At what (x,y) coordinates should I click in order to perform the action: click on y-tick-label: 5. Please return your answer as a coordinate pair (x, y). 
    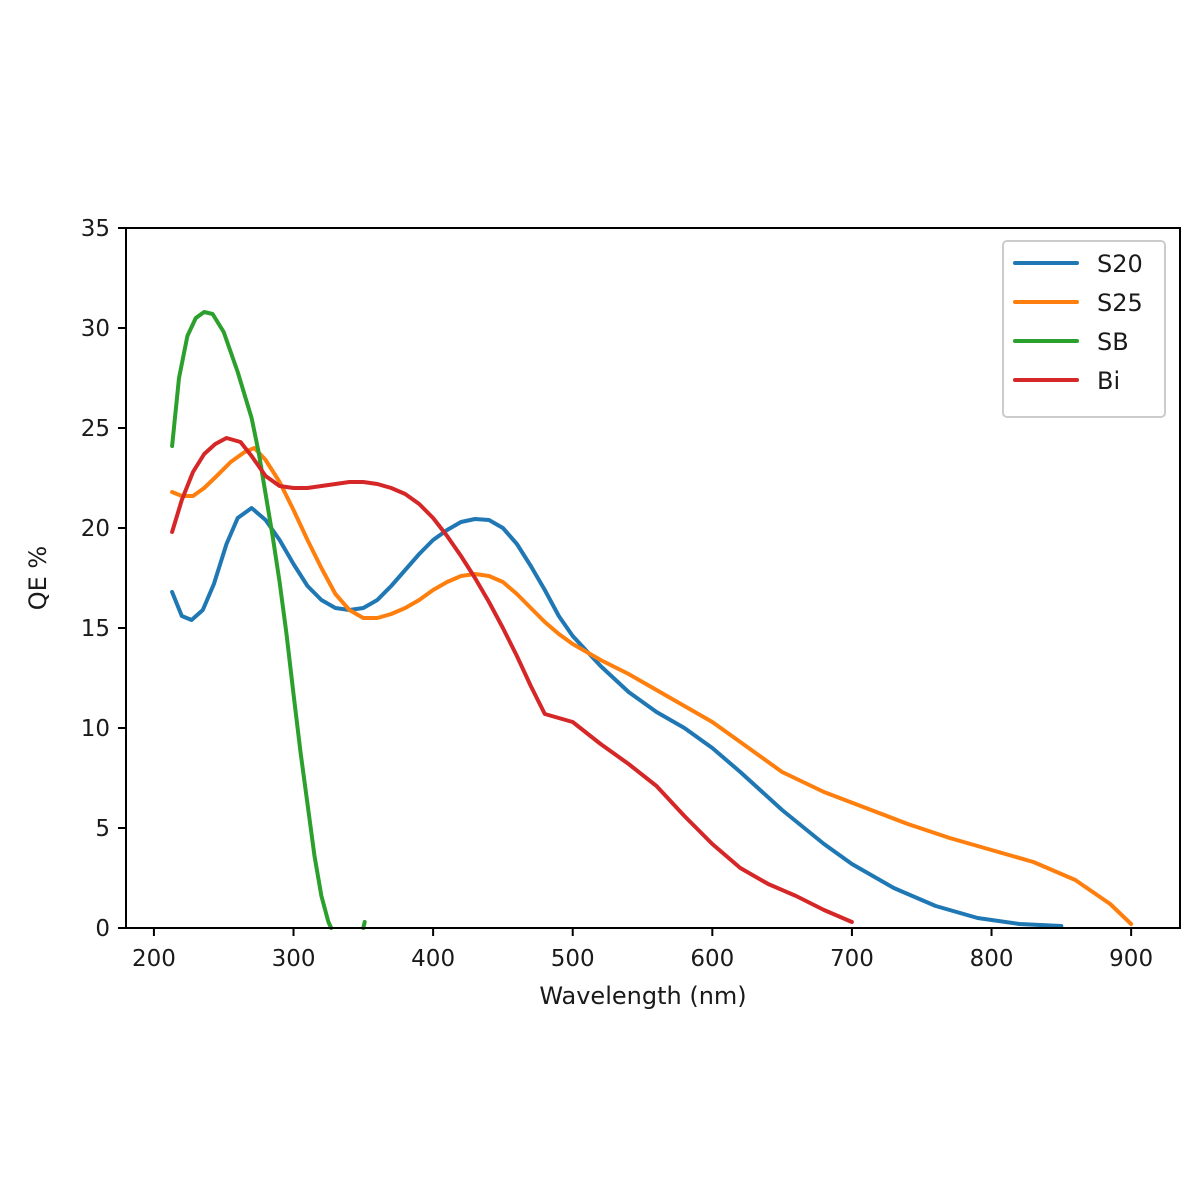
    Looking at the image, I should click on (102, 829).